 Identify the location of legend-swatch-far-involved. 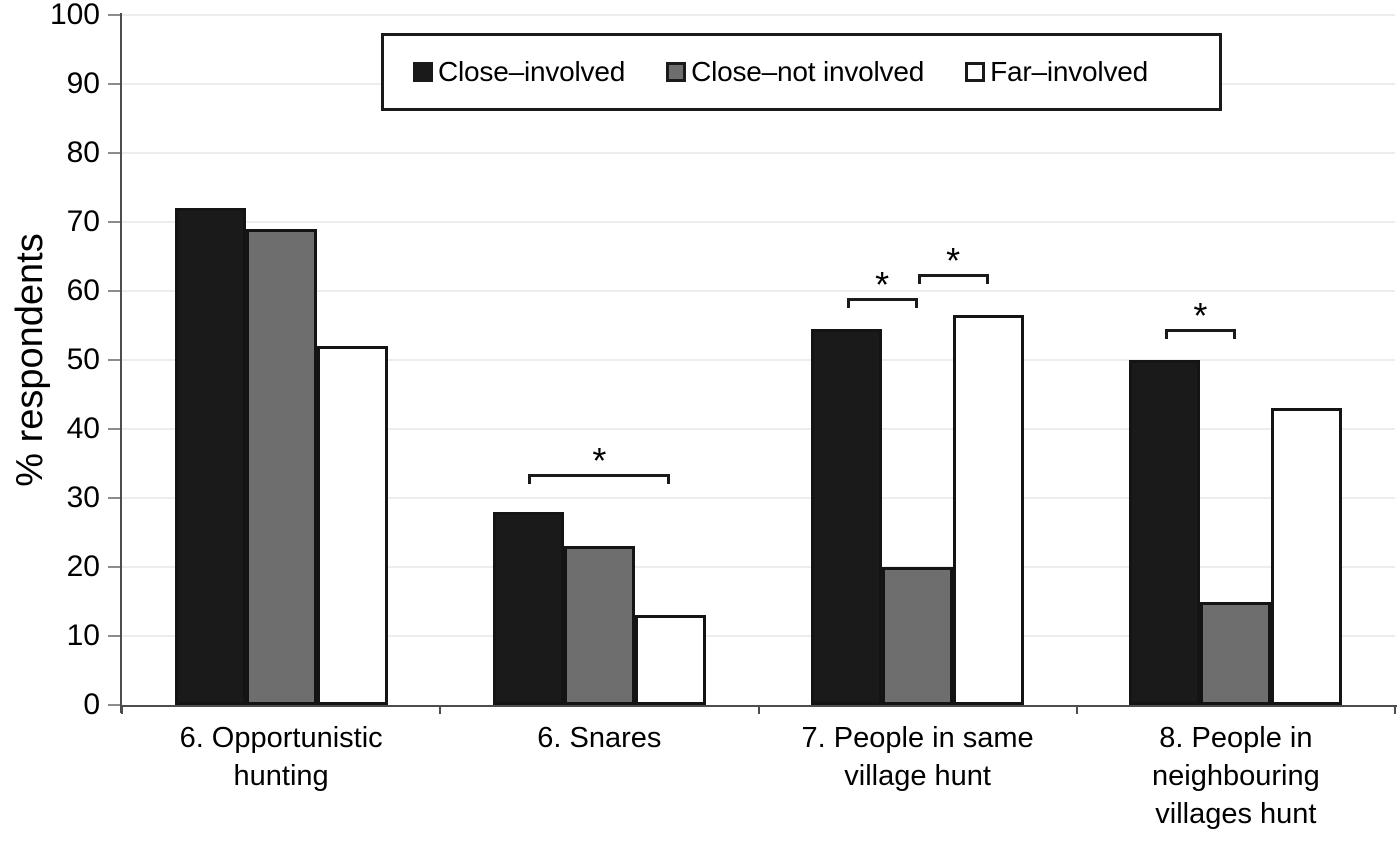
(975, 72).